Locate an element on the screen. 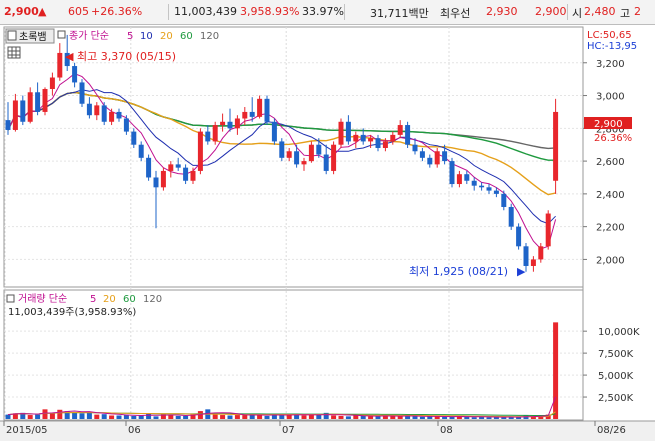 The height and width of the screenshot is (441, 655). price-indicator-label: 종가 단순 is located at coordinates (89, 36).